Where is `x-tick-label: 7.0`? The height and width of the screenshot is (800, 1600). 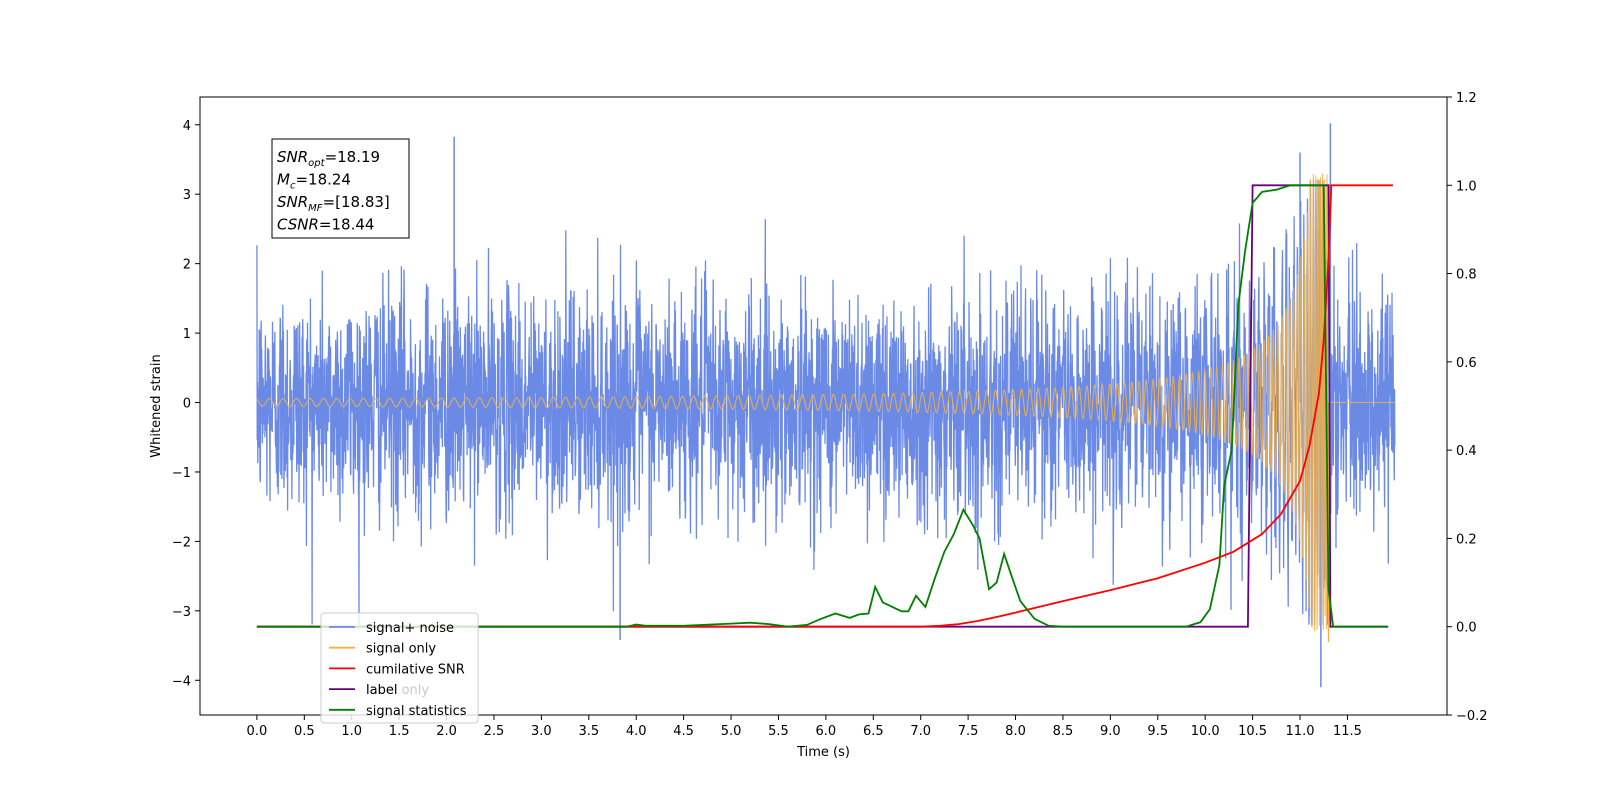
x-tick-label: 7.0 is located at coordinates (920, 731).